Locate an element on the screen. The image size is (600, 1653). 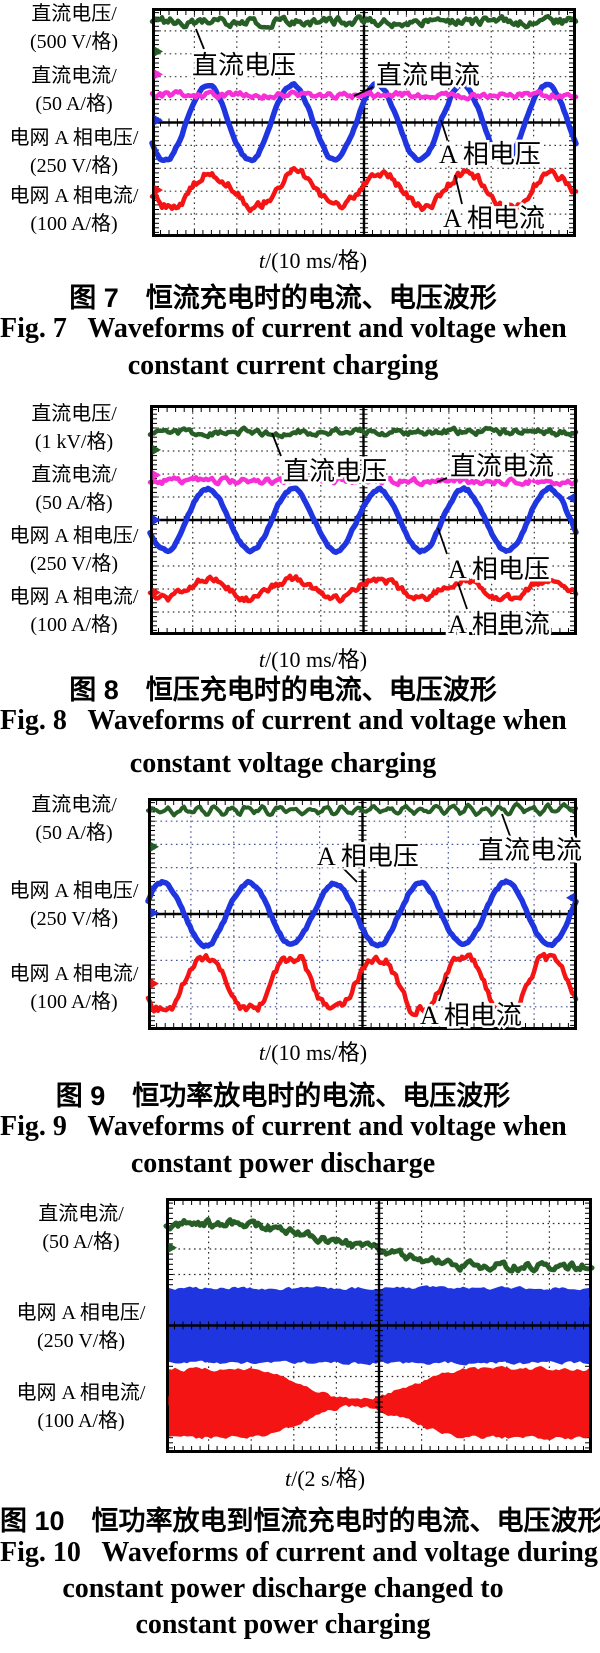
oscilloscope-screen-fig10 is located at coordinates (379, 1325).